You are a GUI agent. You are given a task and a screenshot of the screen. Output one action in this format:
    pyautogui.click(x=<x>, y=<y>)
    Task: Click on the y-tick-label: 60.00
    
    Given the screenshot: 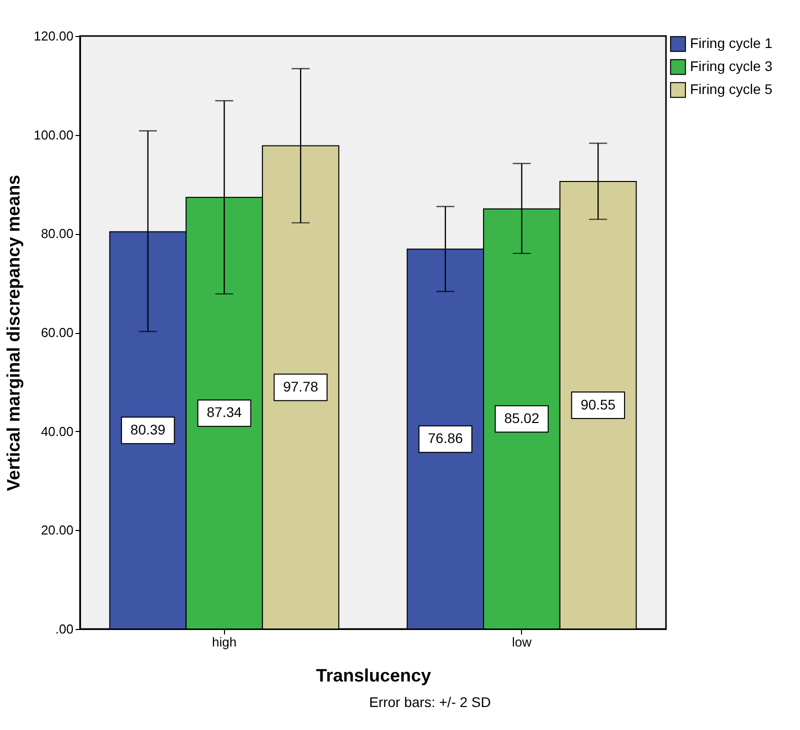 What is the action you would take?
    pyautogui.click(x=57, y=332)
    